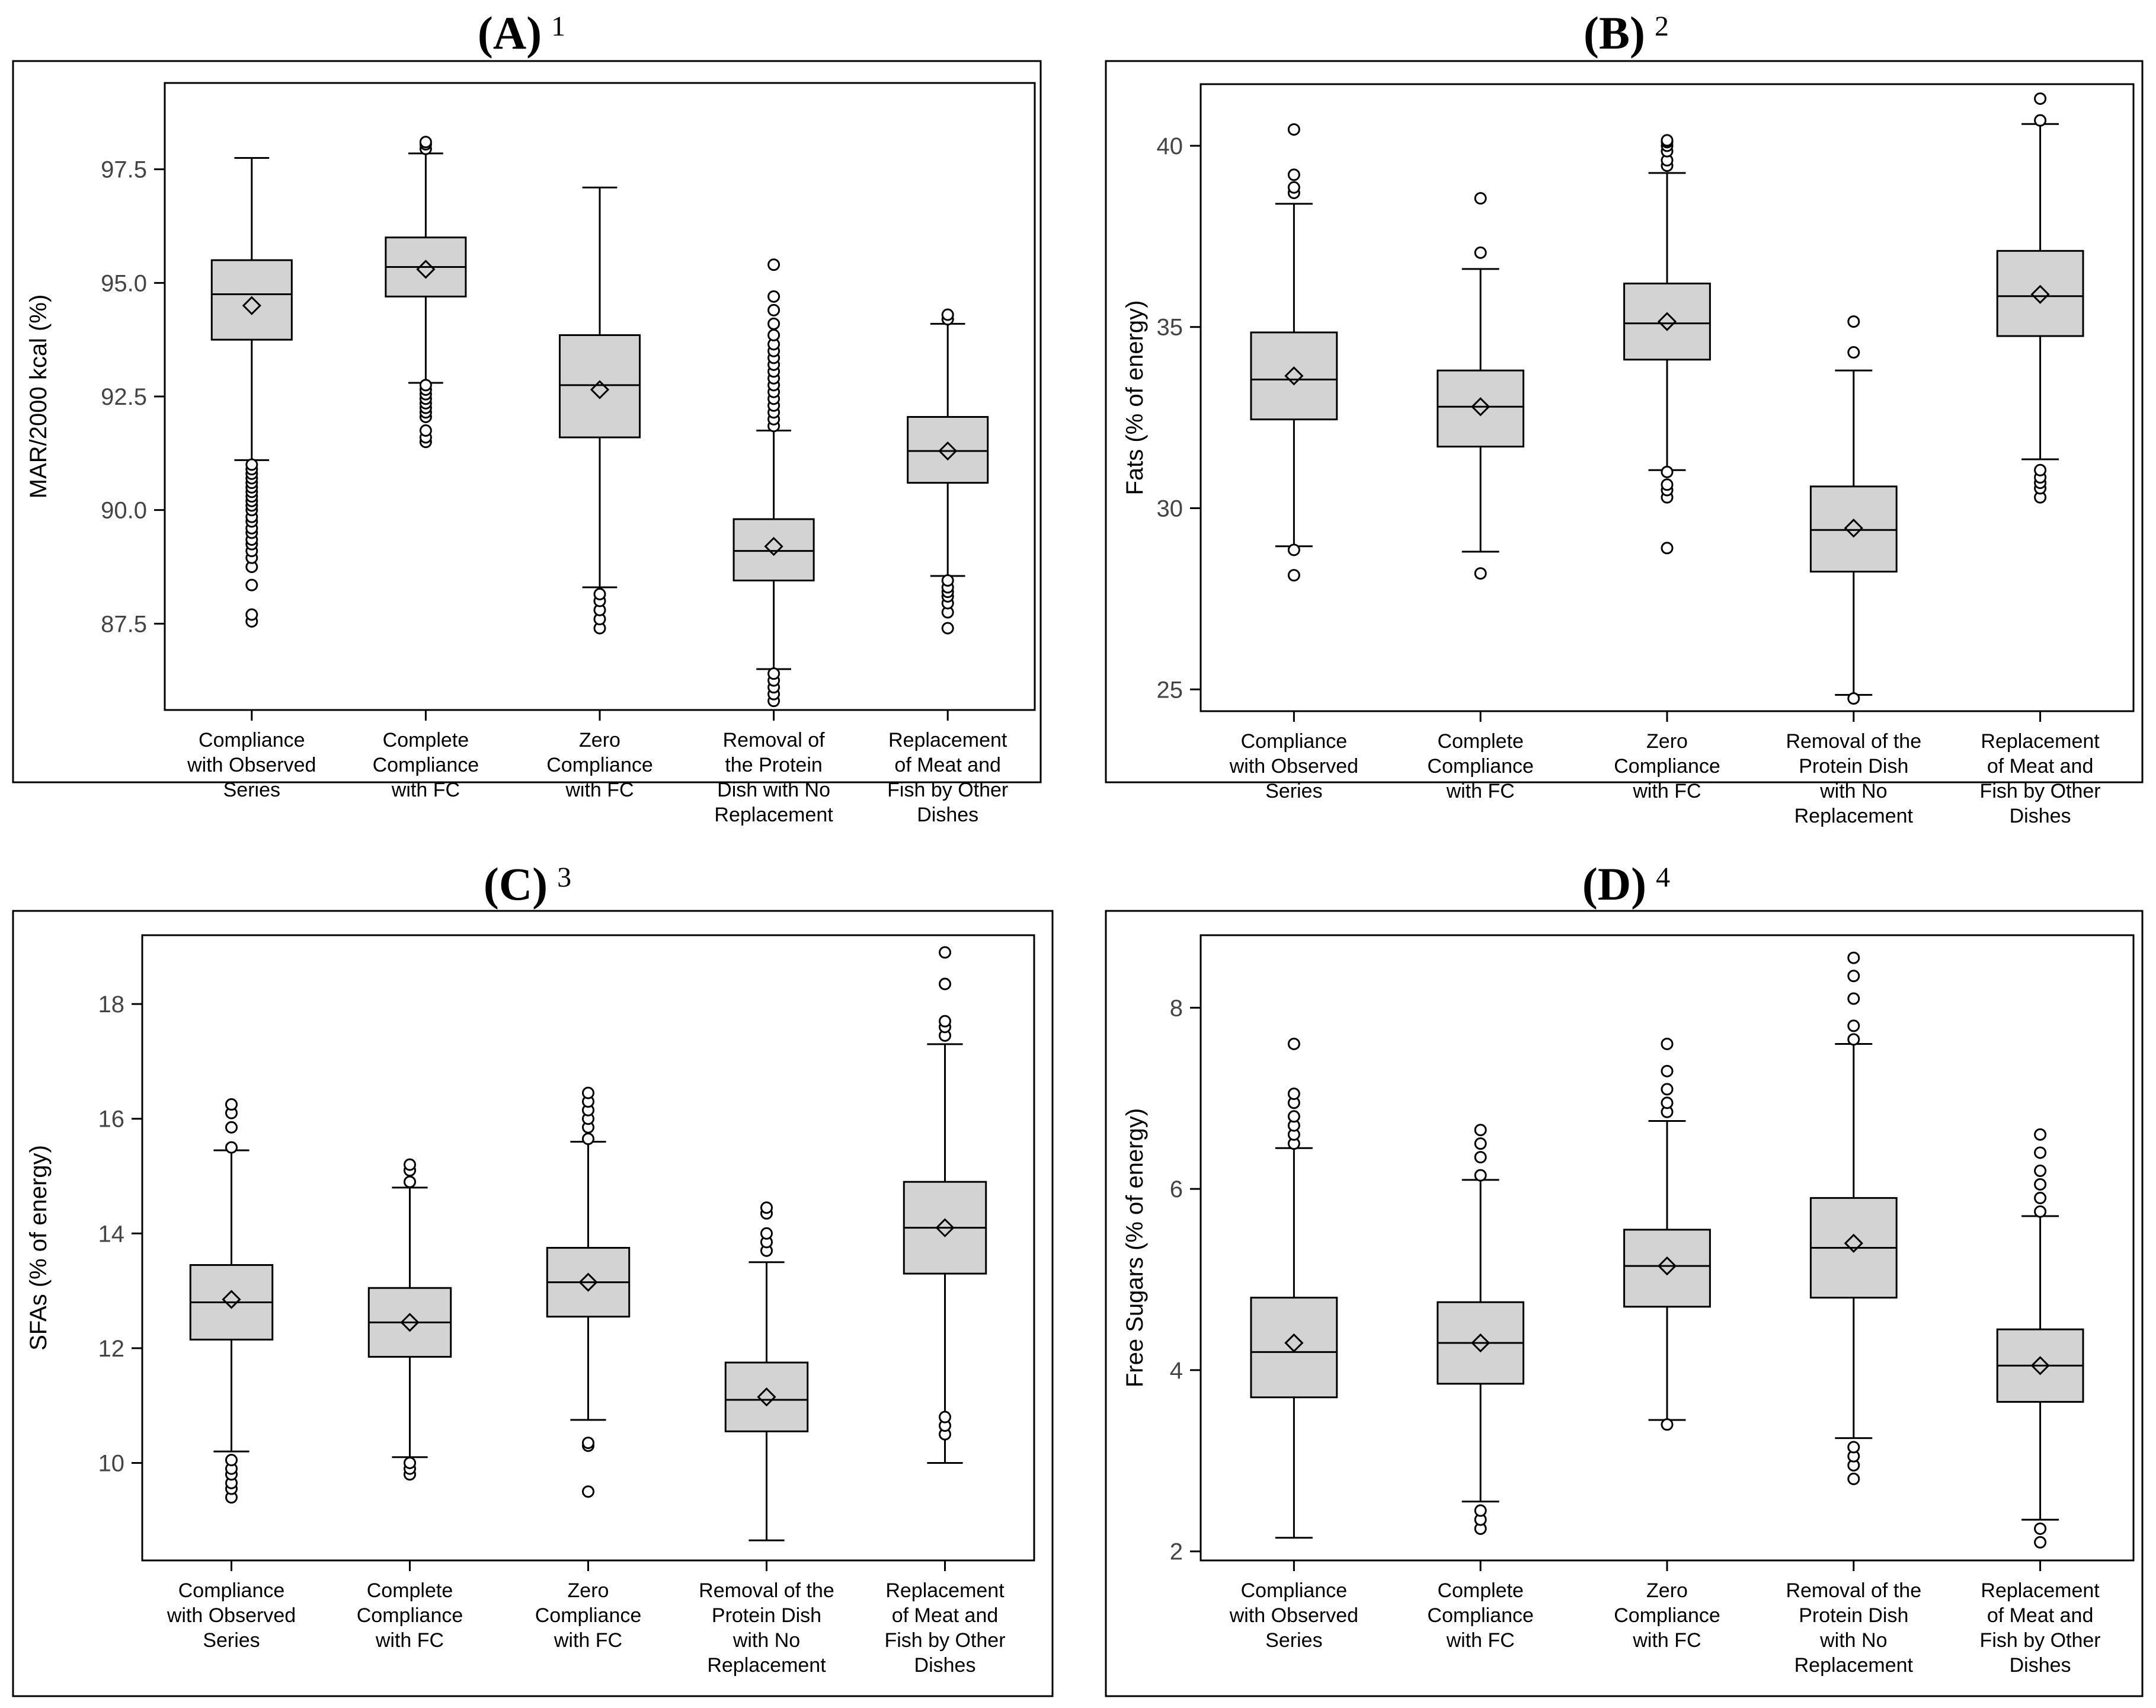  Describe the element at coordinates (112, 1119) in the screenshot. I see `y-tick-label: 16` at that location.